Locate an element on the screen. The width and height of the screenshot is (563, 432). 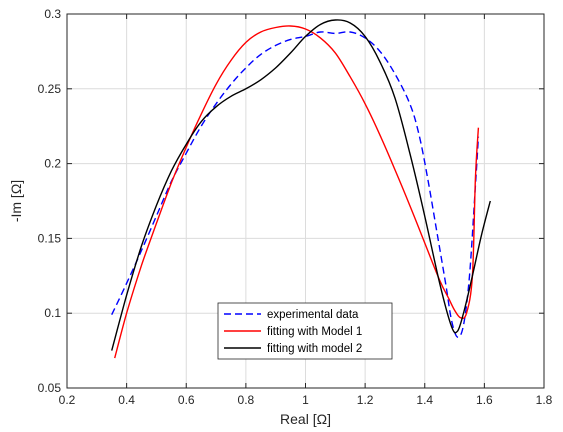
x-tick-label: 1 is located at coordinates (305, 400).